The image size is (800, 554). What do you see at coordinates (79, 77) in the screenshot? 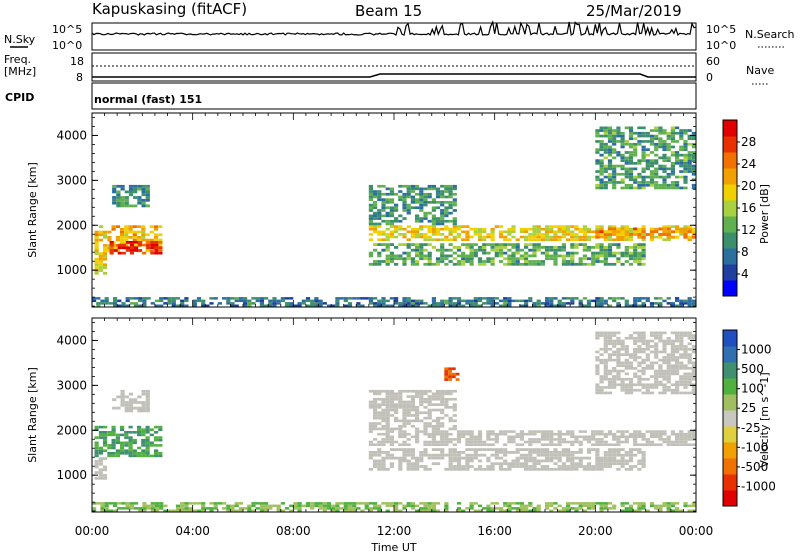
I see `freq-tick-bottom: 8` at bounding box center [79, 77].